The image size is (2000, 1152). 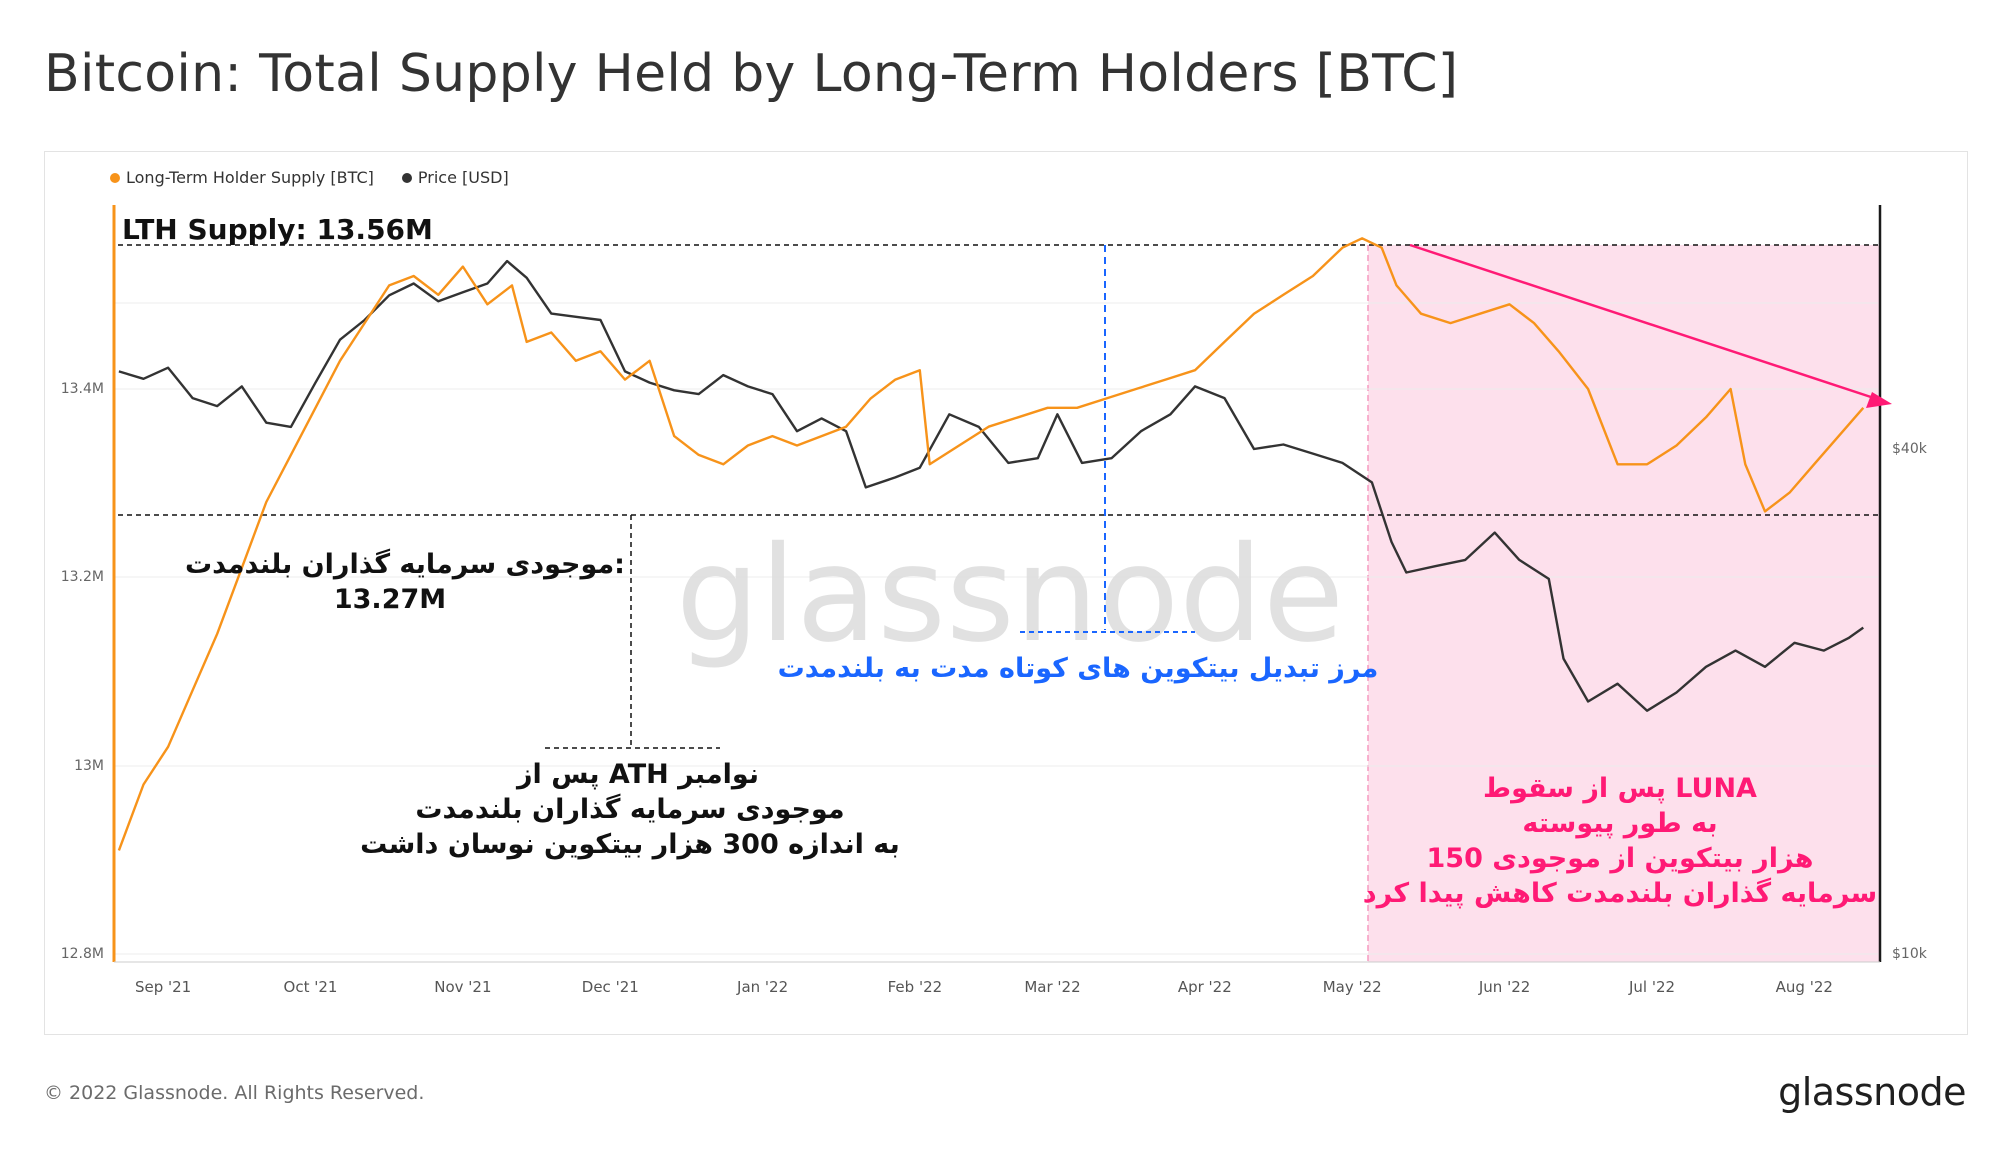 I want to click on x-tick-label: May '22, so click(x=1352, y=987).